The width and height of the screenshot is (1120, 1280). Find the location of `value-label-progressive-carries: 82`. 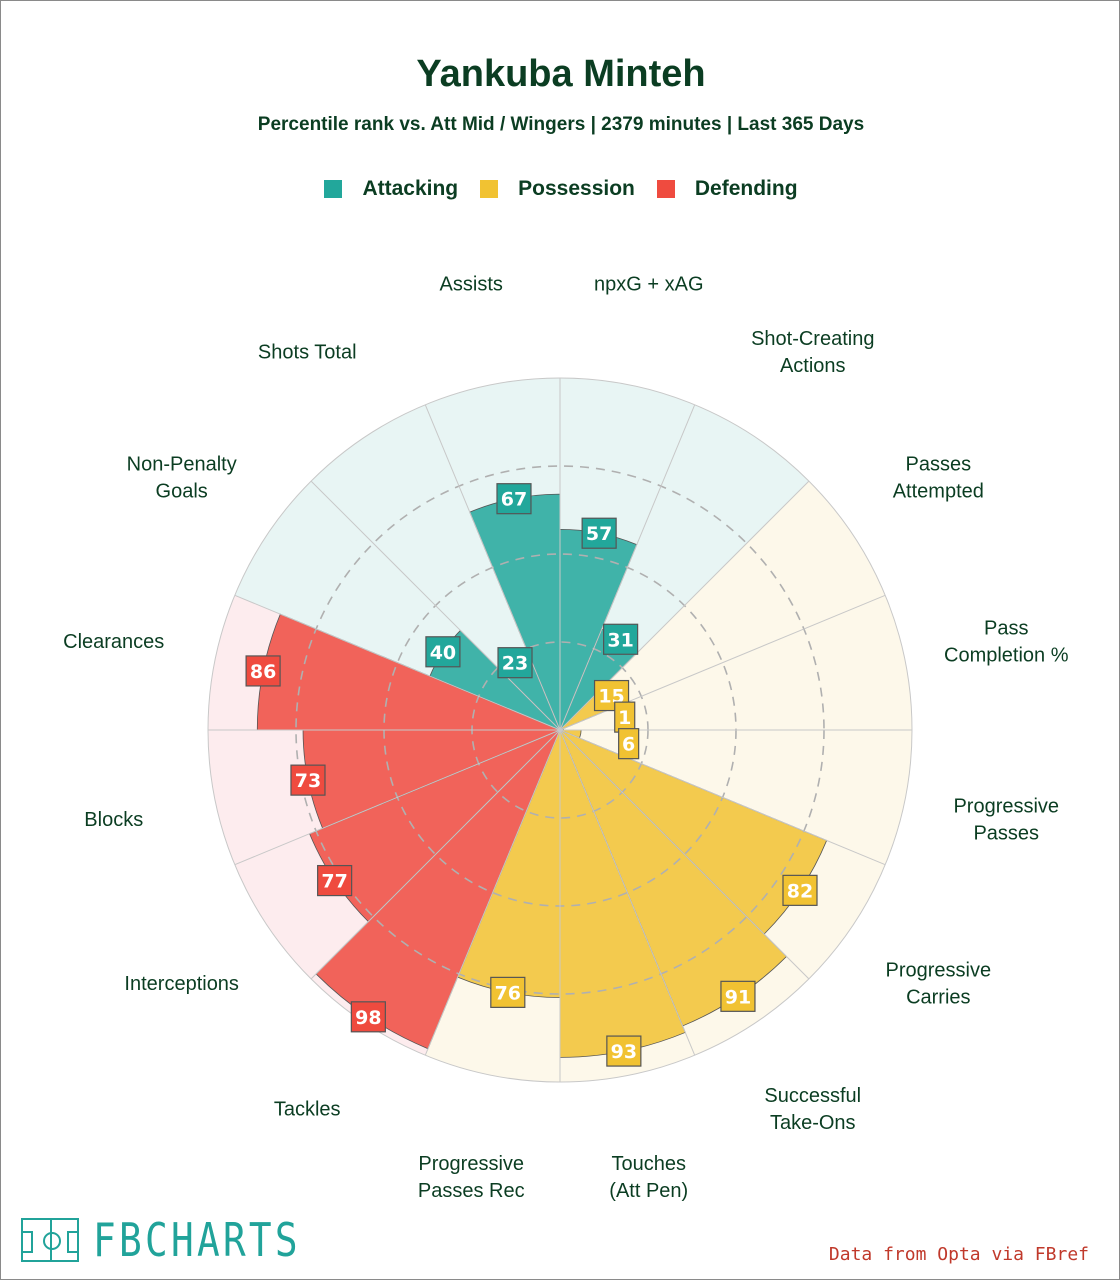

value-label-progressive-carries: 82 is located at coordinates (800, 891).